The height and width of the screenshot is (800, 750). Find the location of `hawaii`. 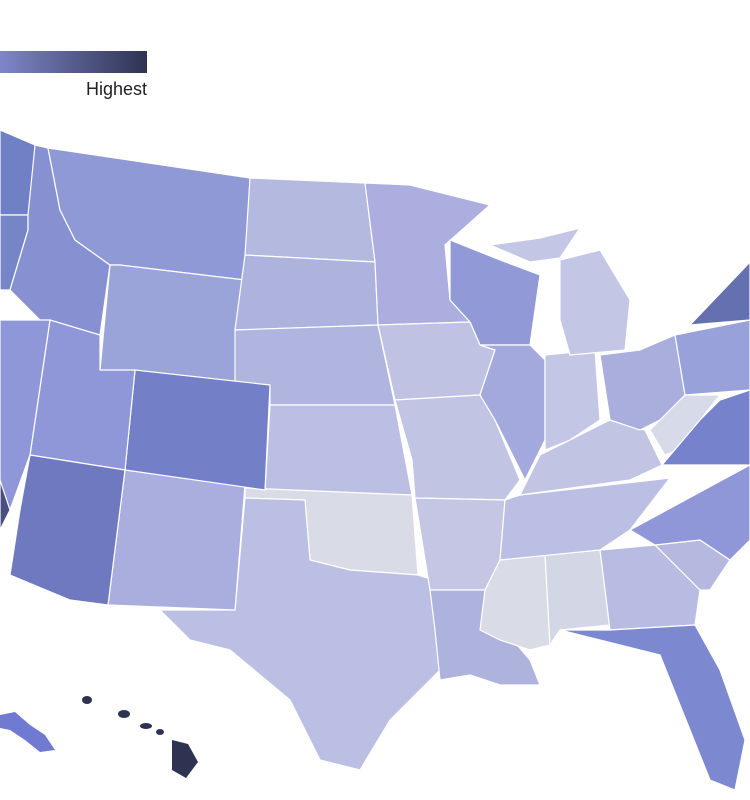

hawaii is located at coordinates (140, 737).